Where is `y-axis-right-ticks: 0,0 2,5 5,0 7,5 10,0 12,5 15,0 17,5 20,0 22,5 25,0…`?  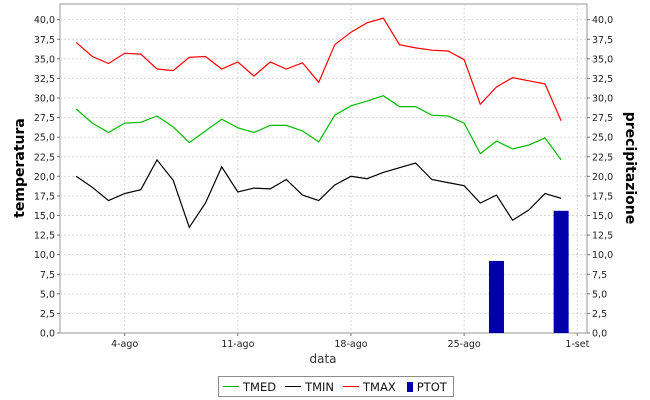 y-axis-right-ticks: 0,0 2,5 5,0 7,5 10,0 12,5 15,0 17,5 20,0 22,5 25,0… is located at coordinates (600, 177).